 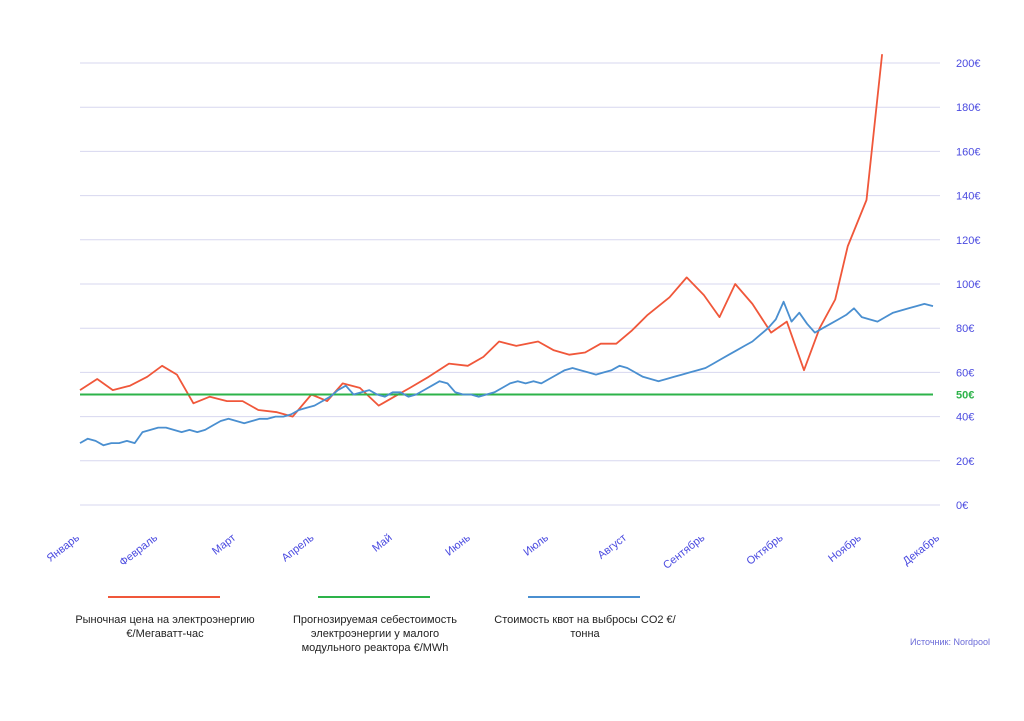 What do you see at coordinates (612, 547) in the screenshot?
I see `x-tick-label: Август` at bounding box center [612, 547].